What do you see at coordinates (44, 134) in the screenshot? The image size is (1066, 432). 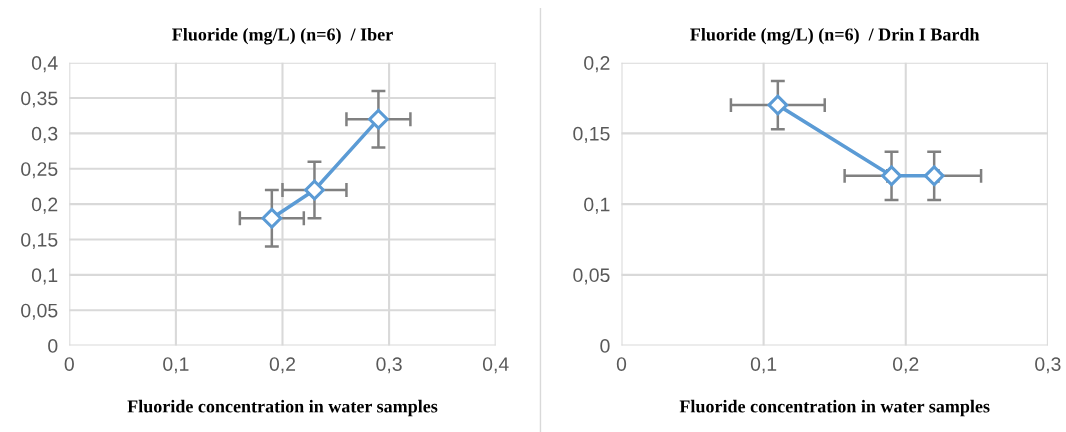 I see `y-tick-label: 0,3` at bounding box center [44, 134].